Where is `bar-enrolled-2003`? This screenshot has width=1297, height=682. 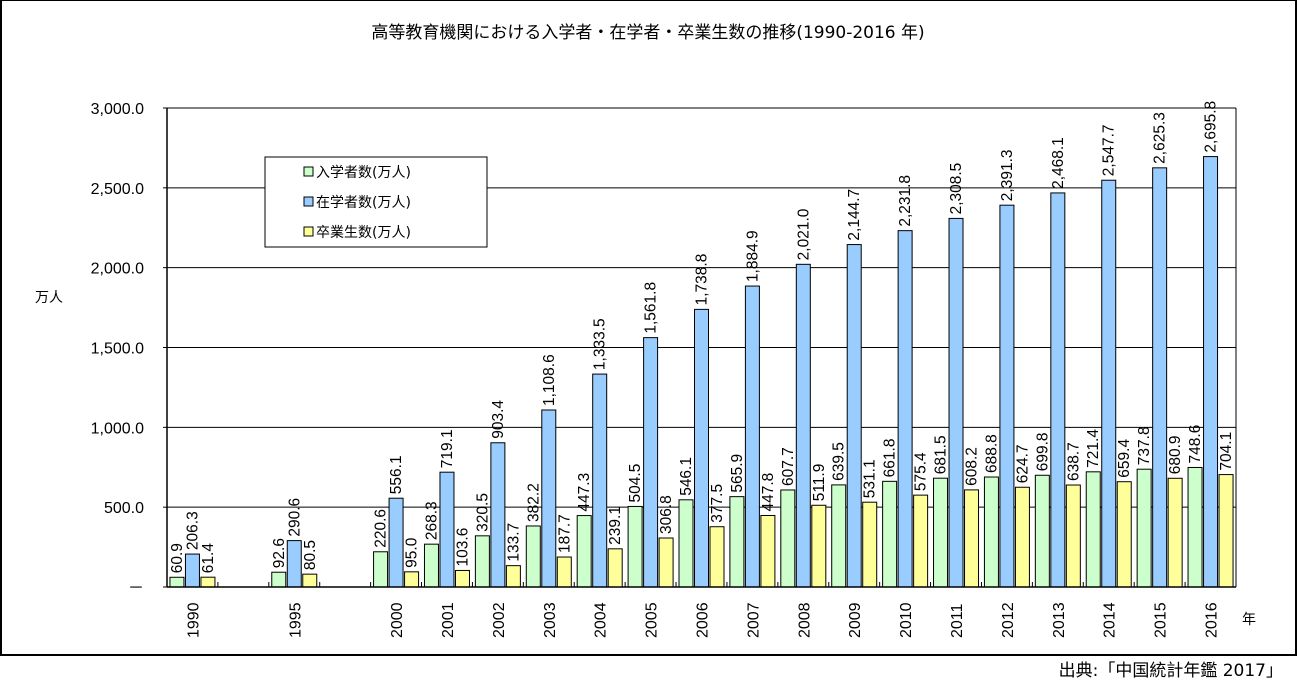
bar-enrolled-2003 is located at coordinates (549, 498).